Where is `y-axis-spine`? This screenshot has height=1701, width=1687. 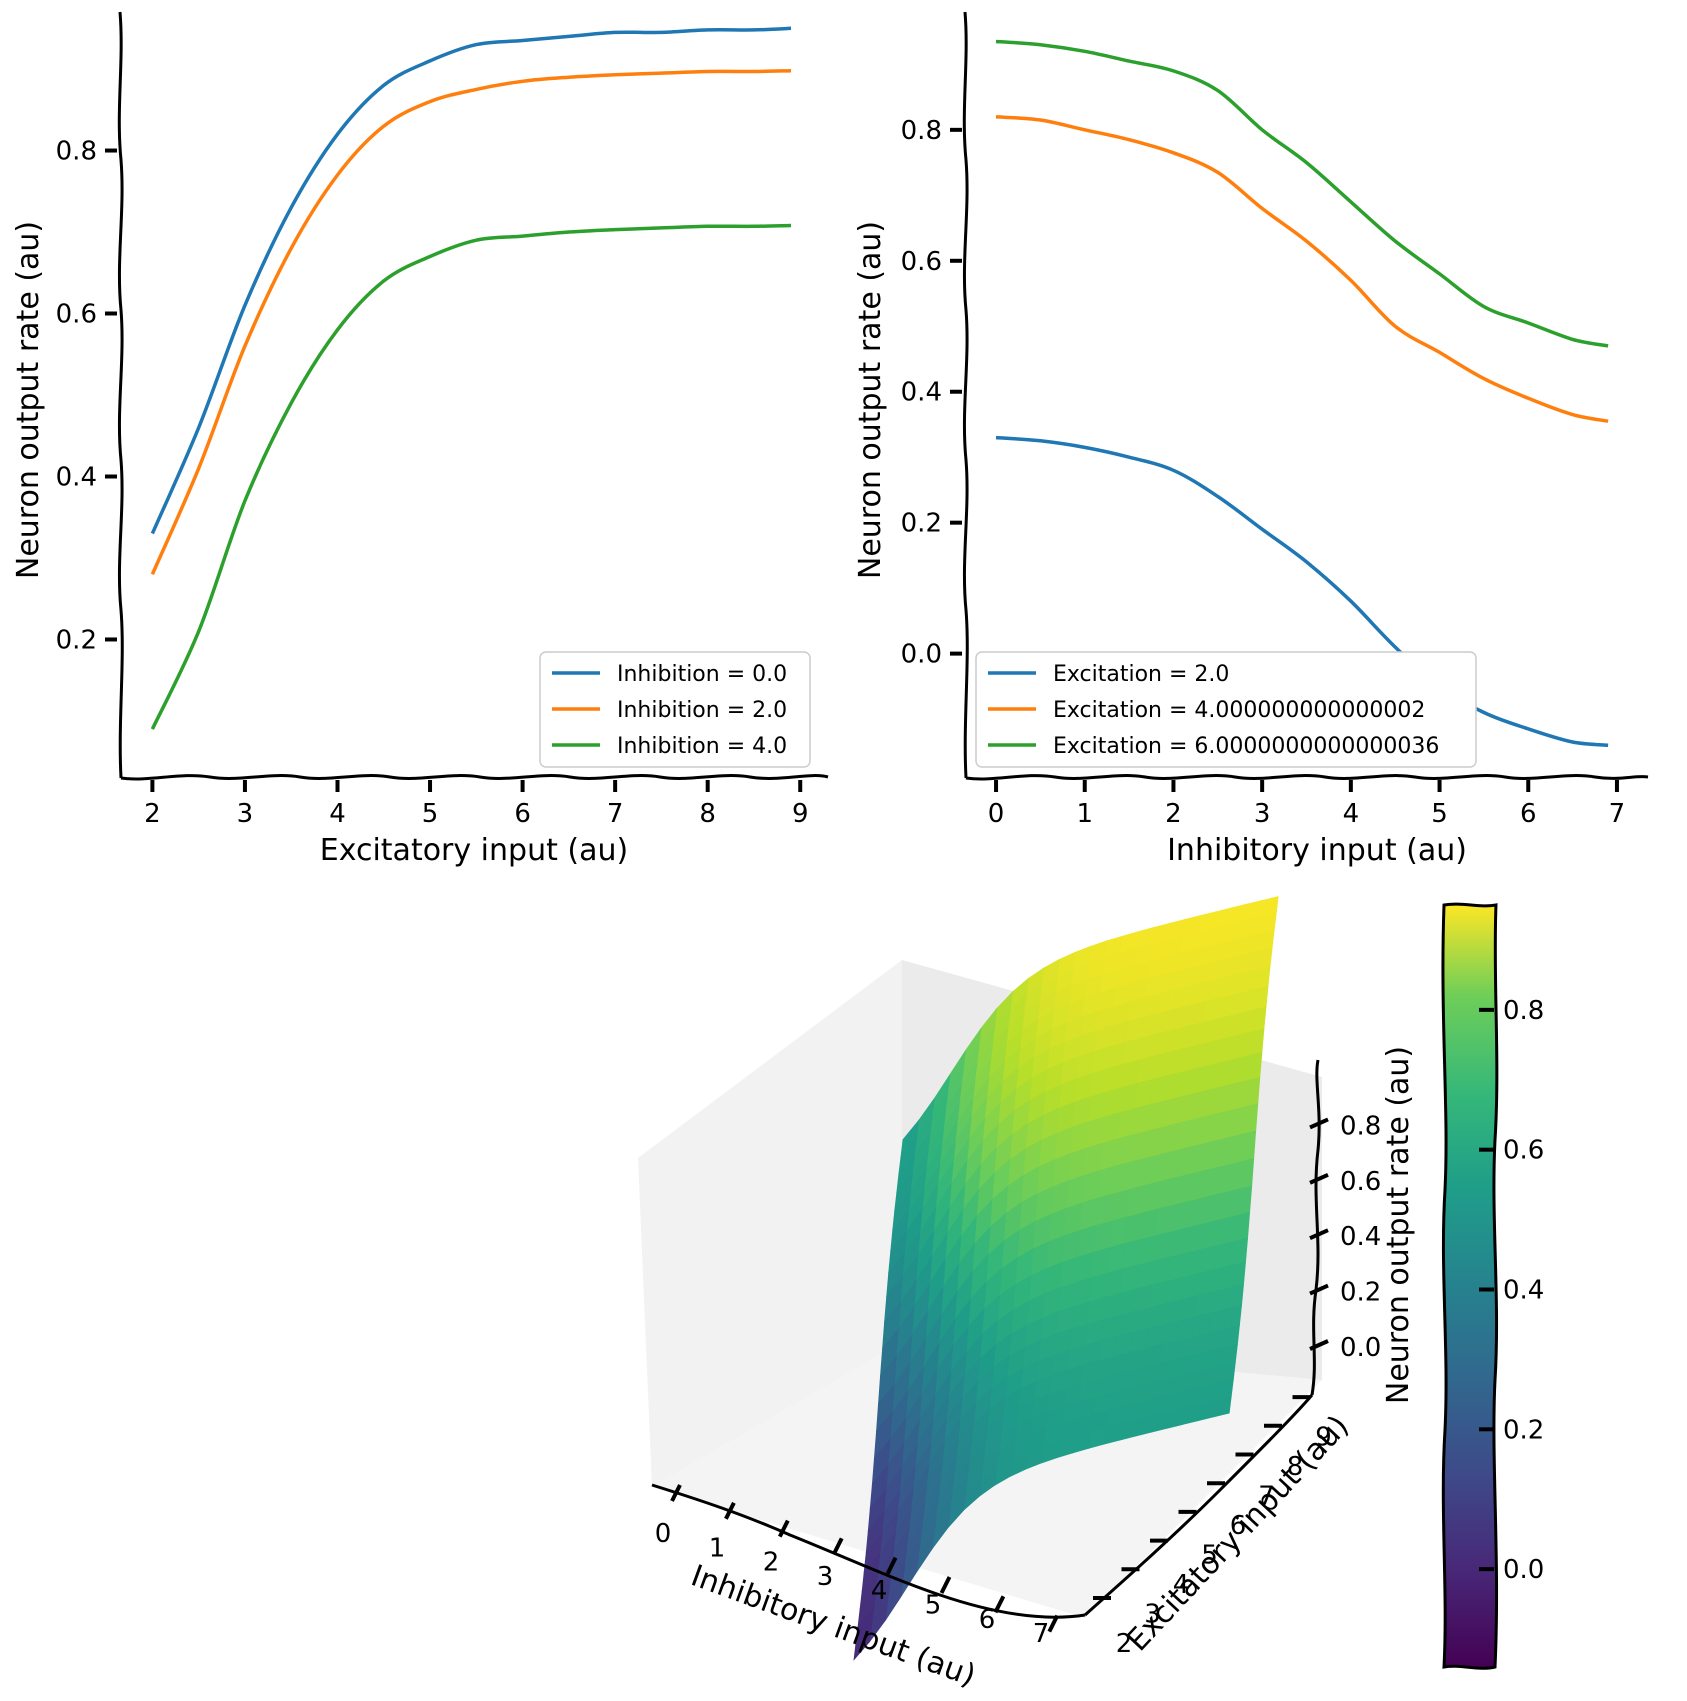 y-axis-spine is located at coordinates (965, 395).